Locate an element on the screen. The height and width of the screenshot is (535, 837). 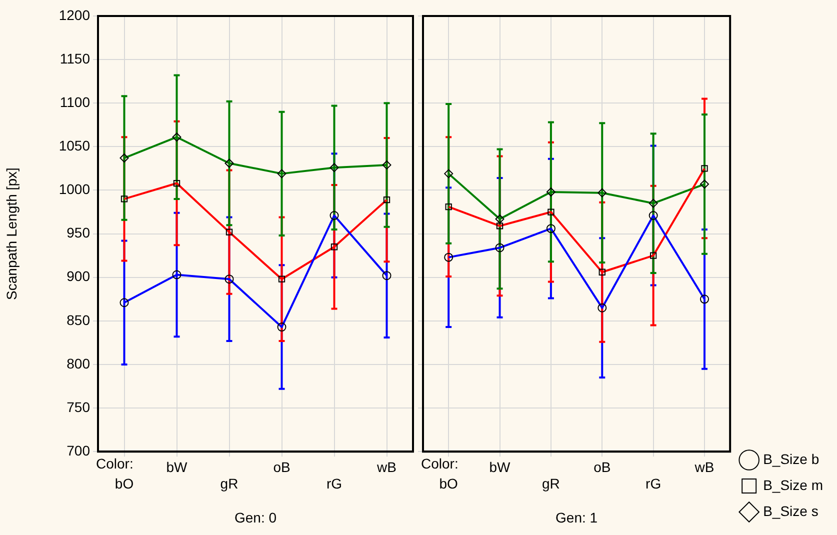
legend-label: B_Size b is located at coordinates (791, 458).